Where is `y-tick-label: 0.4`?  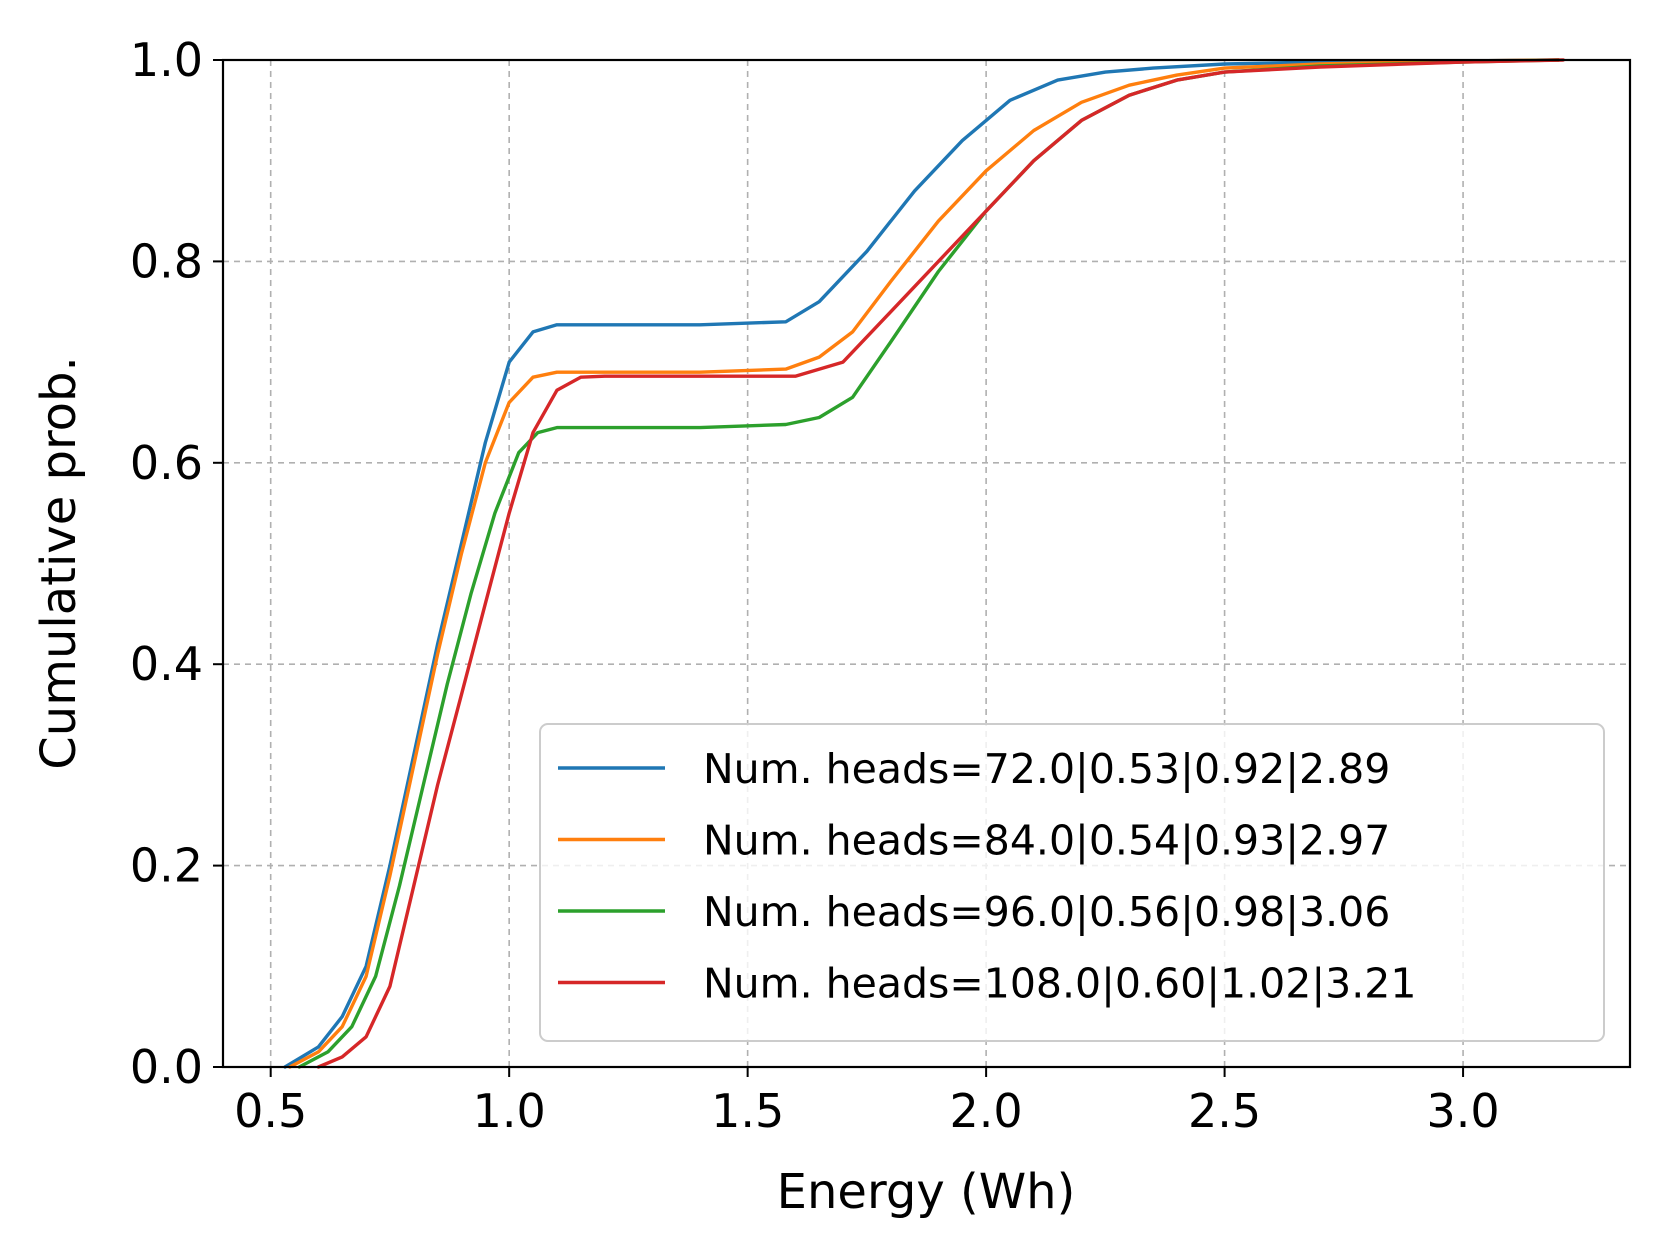 y-tick-label: 0.4 is located at coordinates (166, 664).